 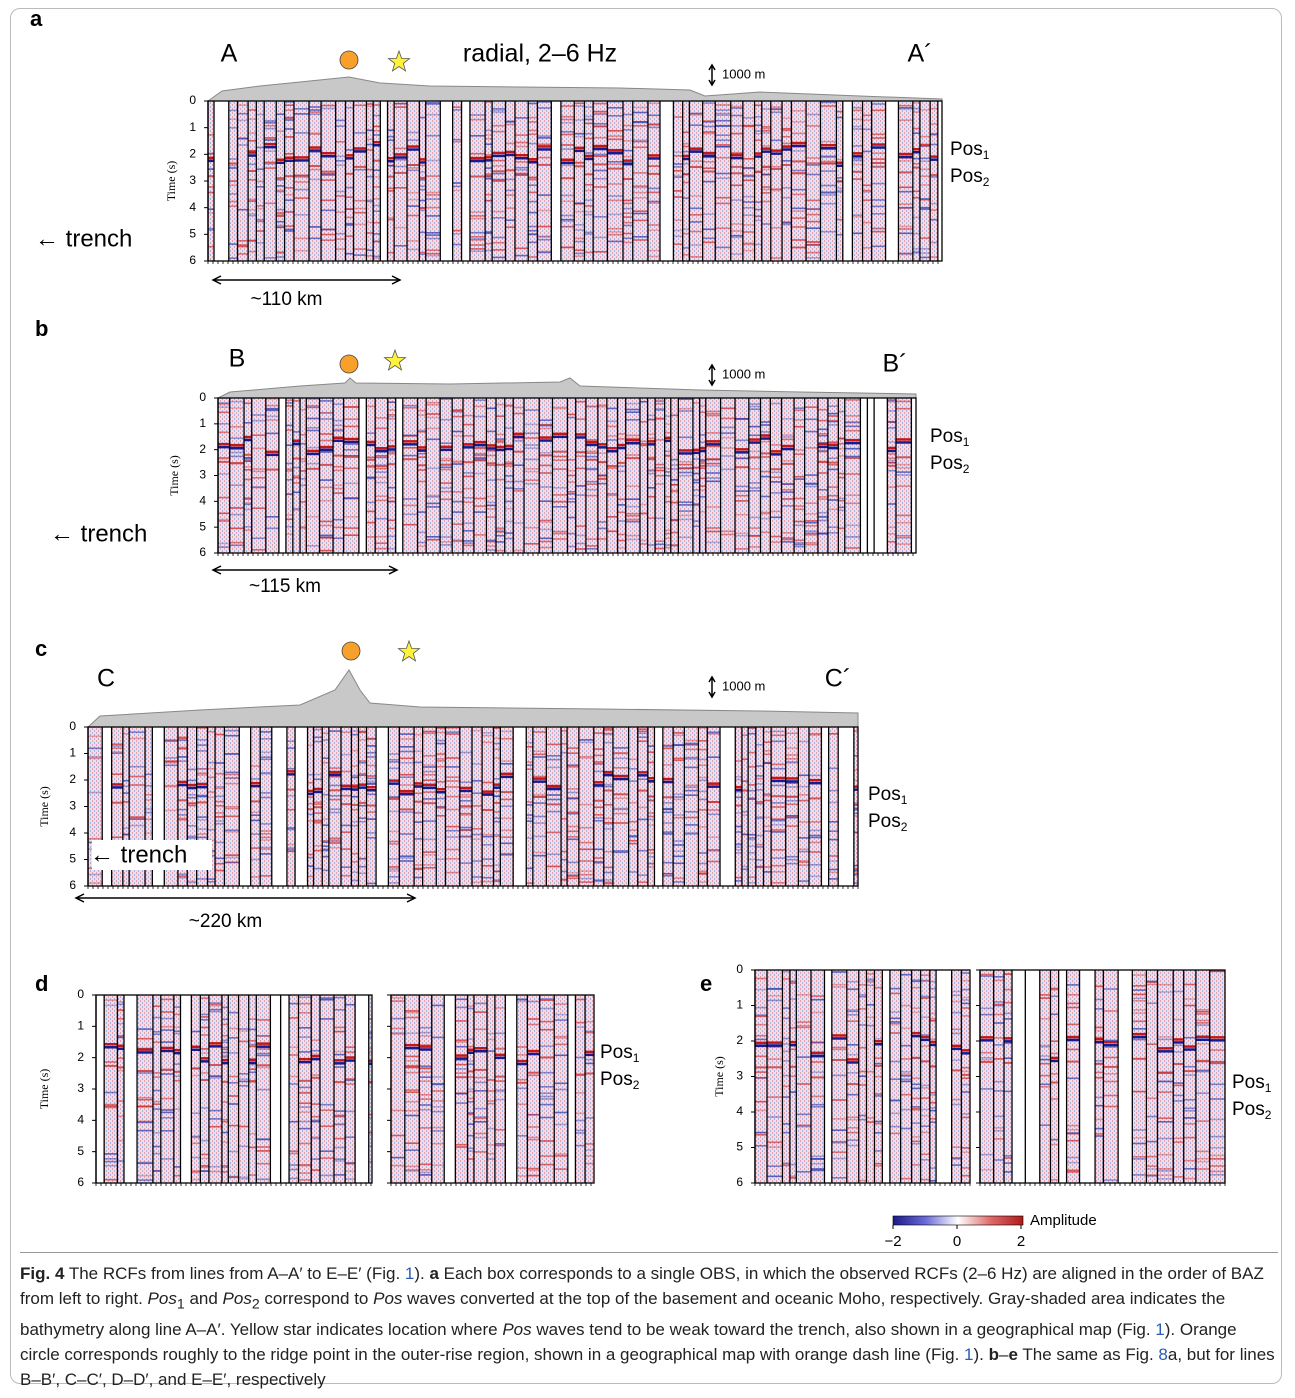 What do you see at coordinates (966, 176) in the screenshot?
I see `pos-name: Pos` at bounding box center [966, 176].